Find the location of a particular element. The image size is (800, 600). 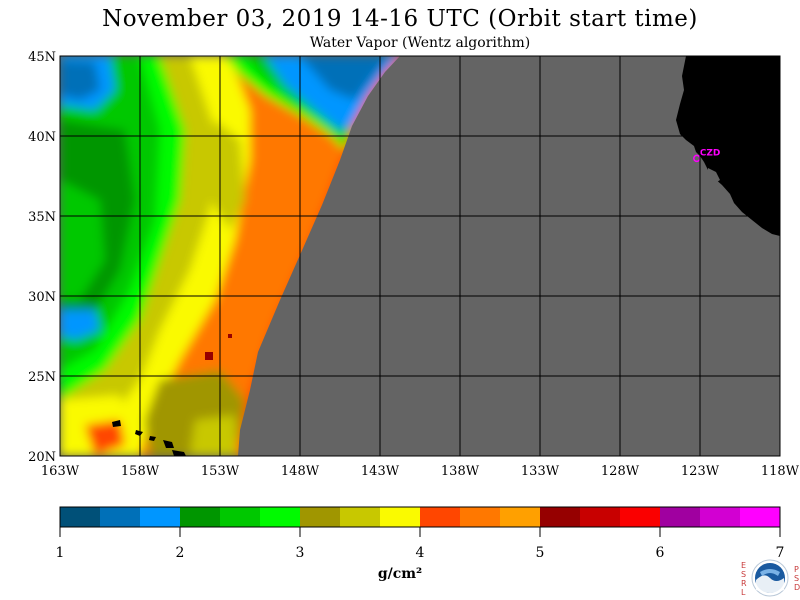

bay-inlet is located at coordinates (714, 176).